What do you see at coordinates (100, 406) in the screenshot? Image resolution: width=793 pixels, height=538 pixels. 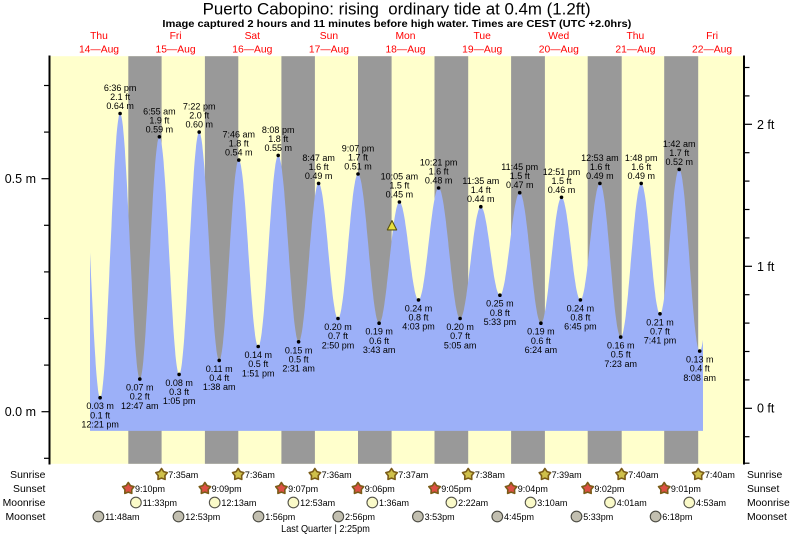 I see `svg-text: 0.03 m` at bounding box center [100, 406].